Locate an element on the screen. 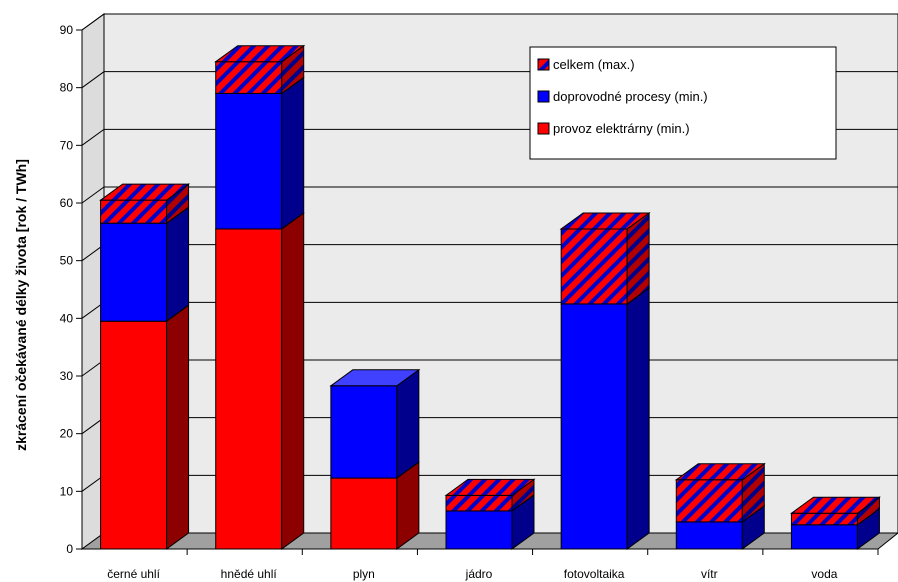 The height and width of the screenshot is (582, 898). x-tick-label: hnědé uhlí is located at coordinates (249, 574).